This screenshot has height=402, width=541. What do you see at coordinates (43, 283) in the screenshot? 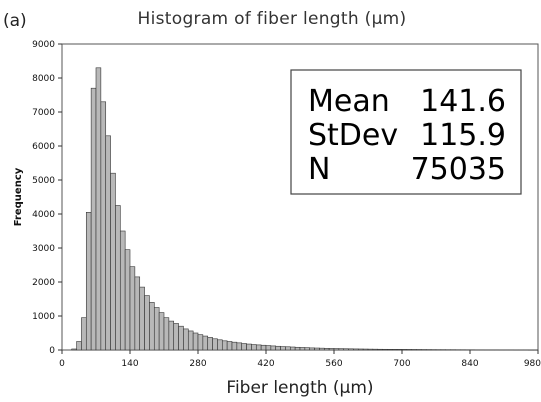
I see `y-tick-label: 2000` at bounding box center [43, 283].